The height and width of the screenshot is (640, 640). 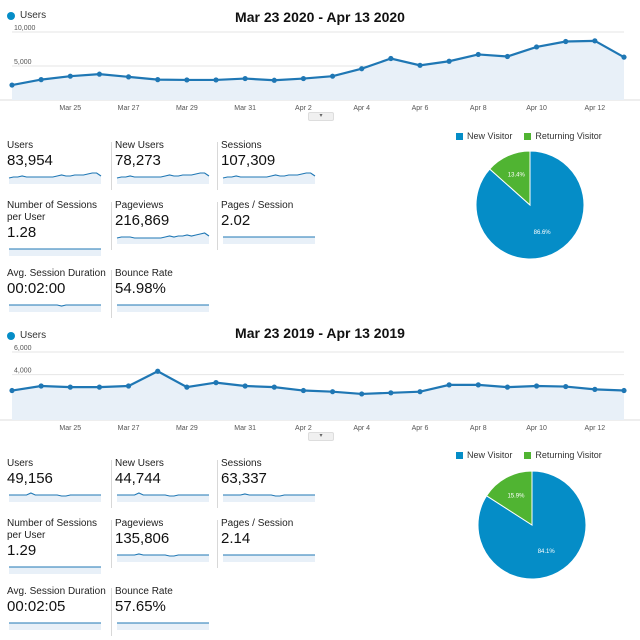 I want to click on visitor-pie-chart: 86.6% 13.4%, so click(x=530, y=205).